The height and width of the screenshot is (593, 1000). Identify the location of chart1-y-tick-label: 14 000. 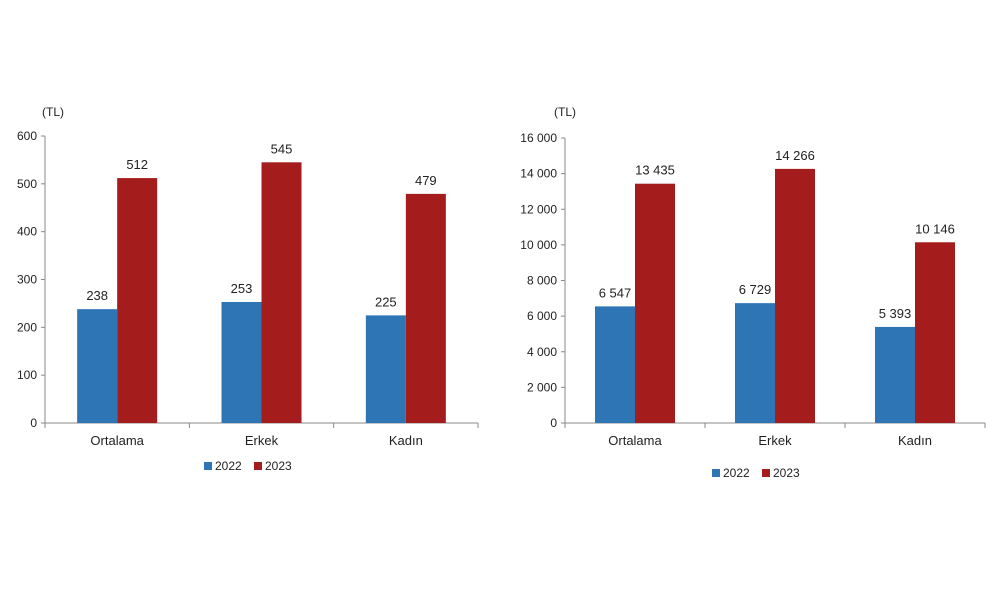
(538, 174).